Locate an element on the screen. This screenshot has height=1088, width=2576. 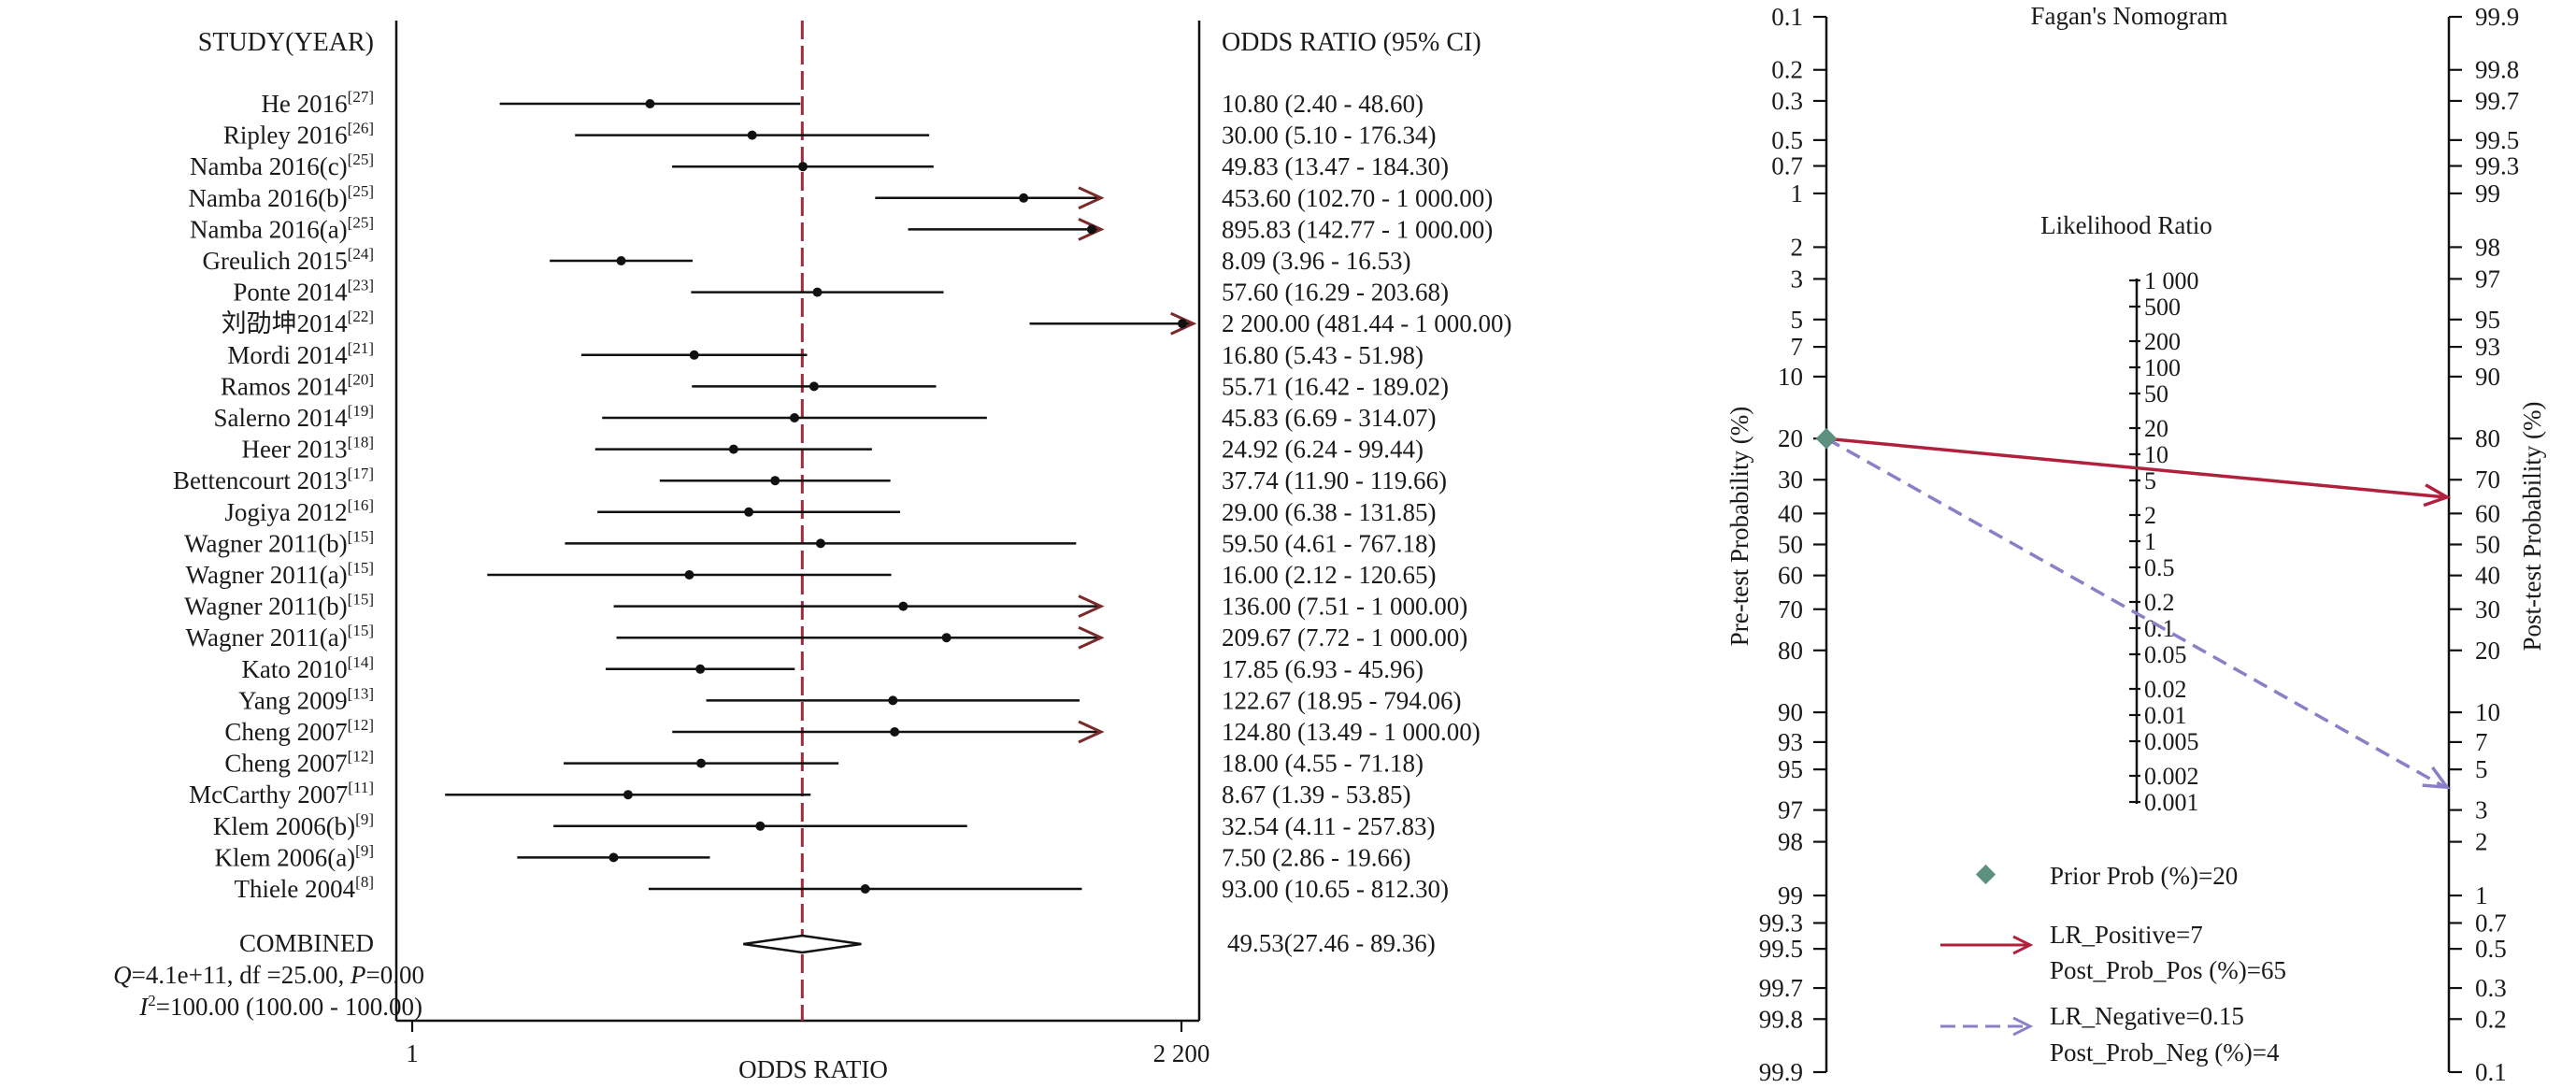
study-label: Salerno 2014[19] is located at coordinates (293, 417).